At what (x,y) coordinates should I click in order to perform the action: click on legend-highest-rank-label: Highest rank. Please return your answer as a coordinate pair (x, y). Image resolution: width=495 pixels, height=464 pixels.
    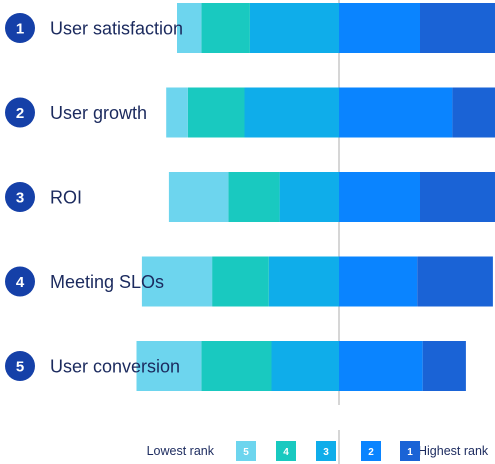
    Looking at the image, I should click on (453, 451).